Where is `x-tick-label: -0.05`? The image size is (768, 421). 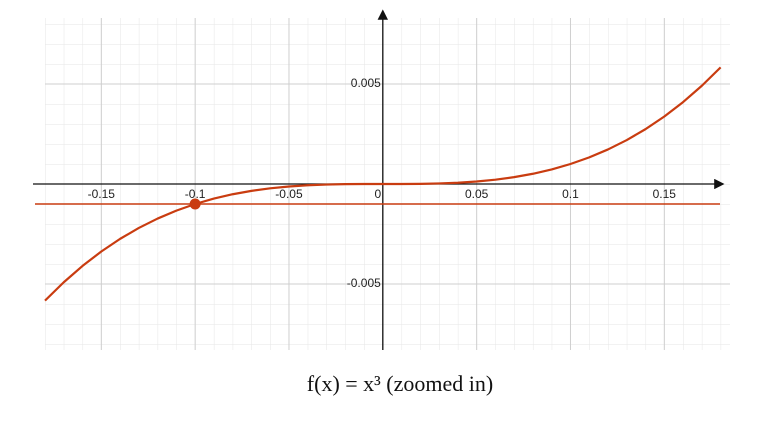 x-tick-label: -0.05 is located at coordinates (289, 194).